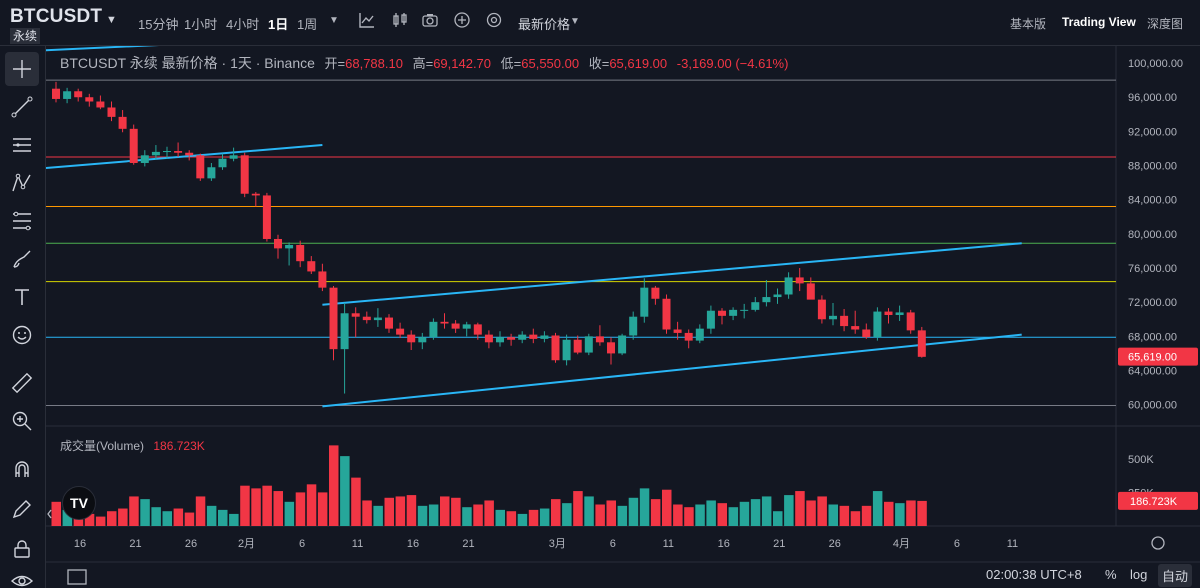 The height and width of the screenshot is (588, 1200). Describe the element at coordinates (22, 183) in the screenshot. I see `pattern-icon` at that location.